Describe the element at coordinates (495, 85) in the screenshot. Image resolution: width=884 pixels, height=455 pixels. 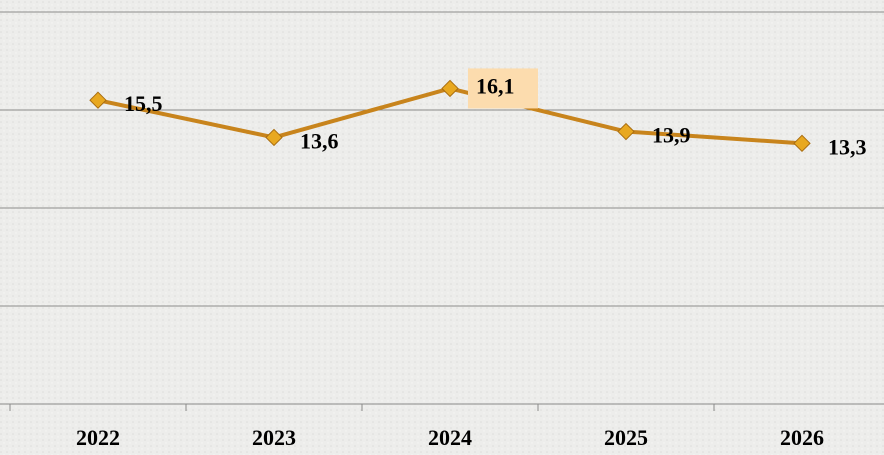
I see `data-label: 16,1` at that location.